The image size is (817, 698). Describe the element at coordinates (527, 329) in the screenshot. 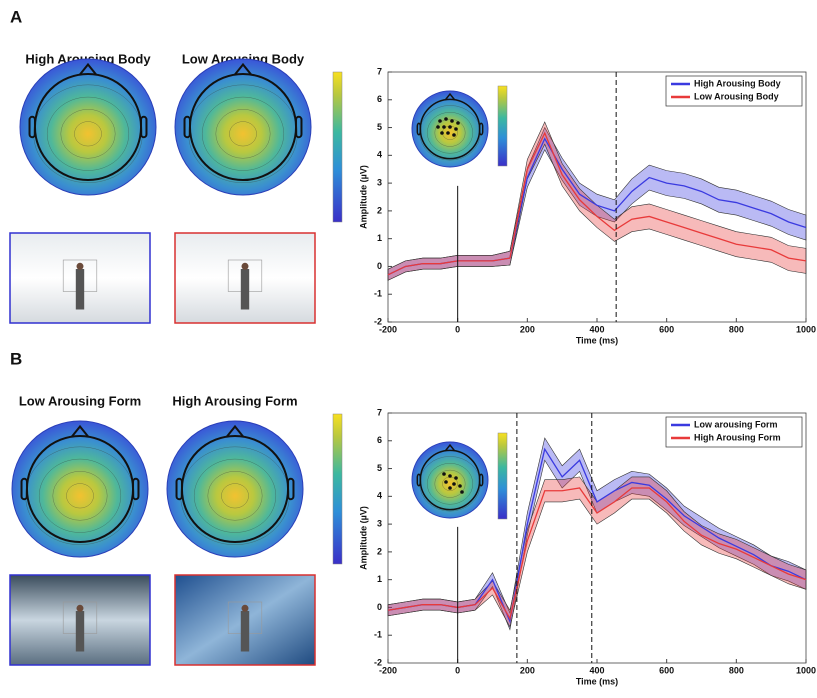

I see `x-tick-label: 200` at that location.